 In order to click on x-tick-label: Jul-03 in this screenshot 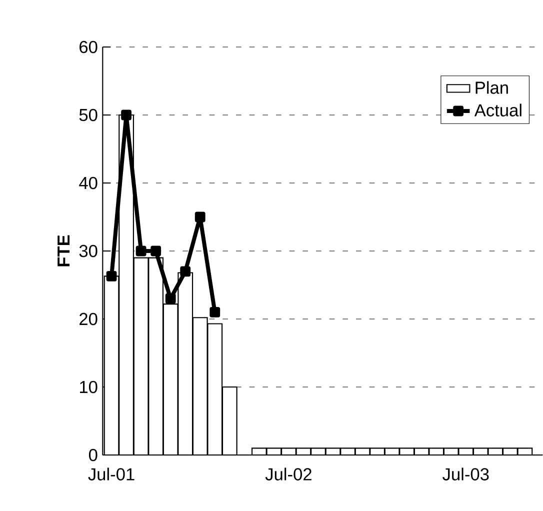, I will do `click(465, 474)`.